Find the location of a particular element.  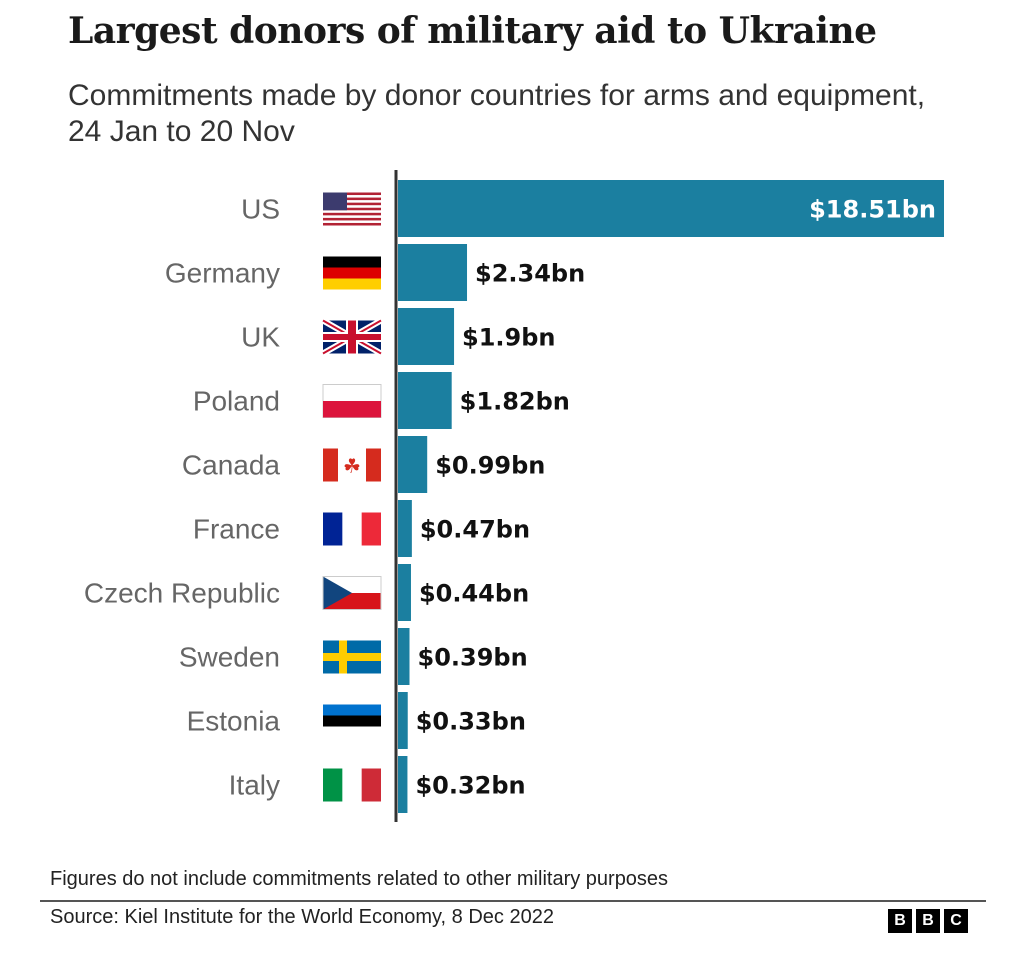

flag-ca-icon: ☘ is located at coordinates (352, 465).